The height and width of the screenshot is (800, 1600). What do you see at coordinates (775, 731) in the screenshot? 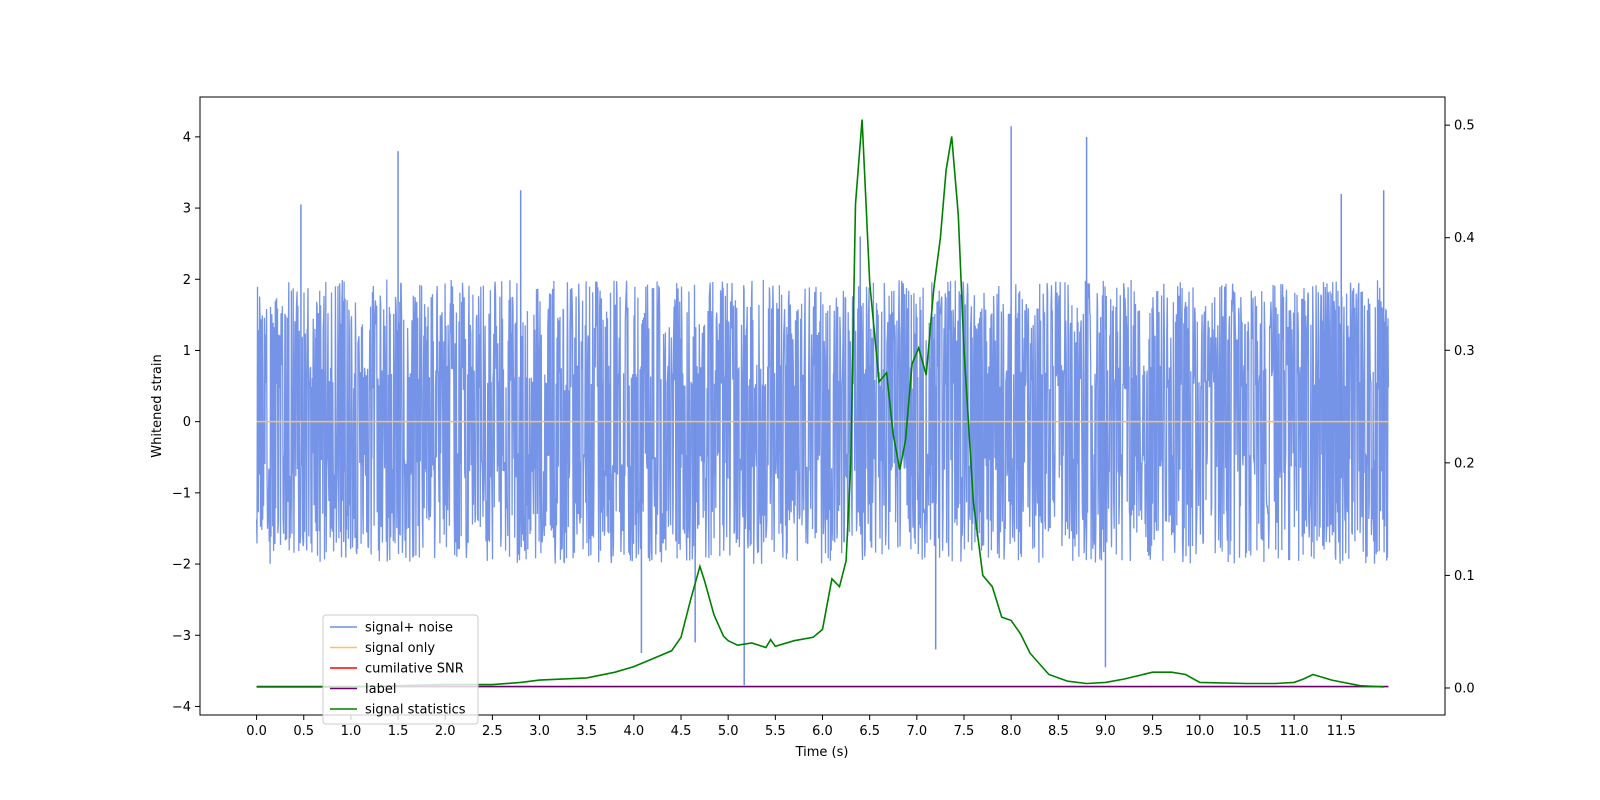
I see `x-tick-label: 5.5` at bounding box center [775, 731].